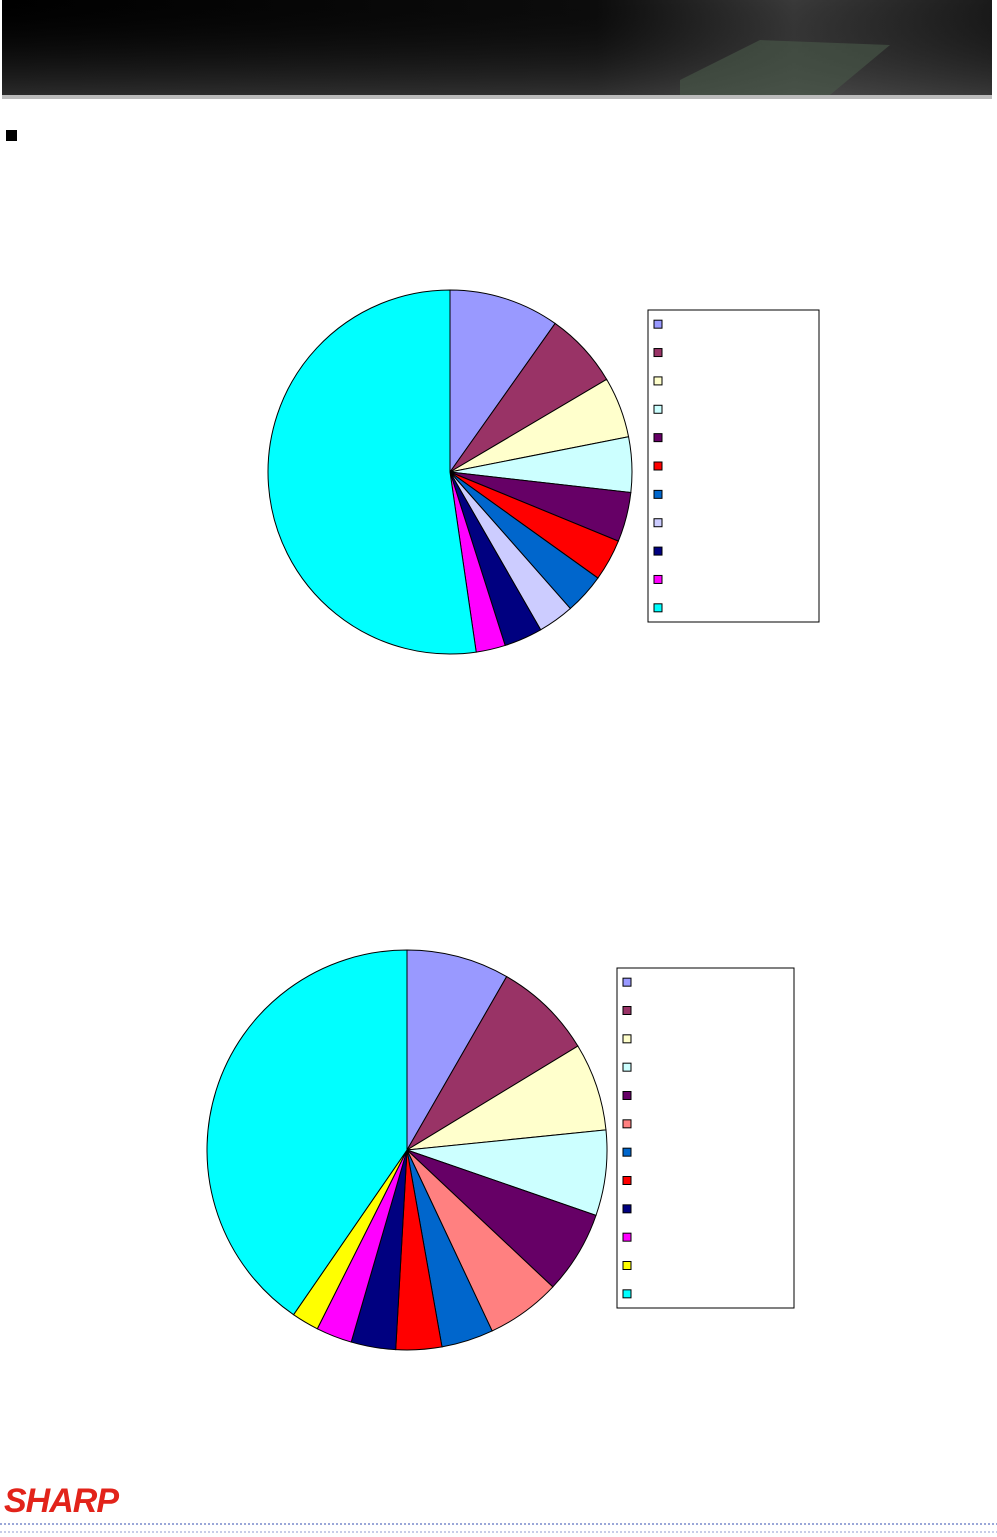 This screenshot has height=1537, width=997. I want to click on header-device, so click(785, 67).